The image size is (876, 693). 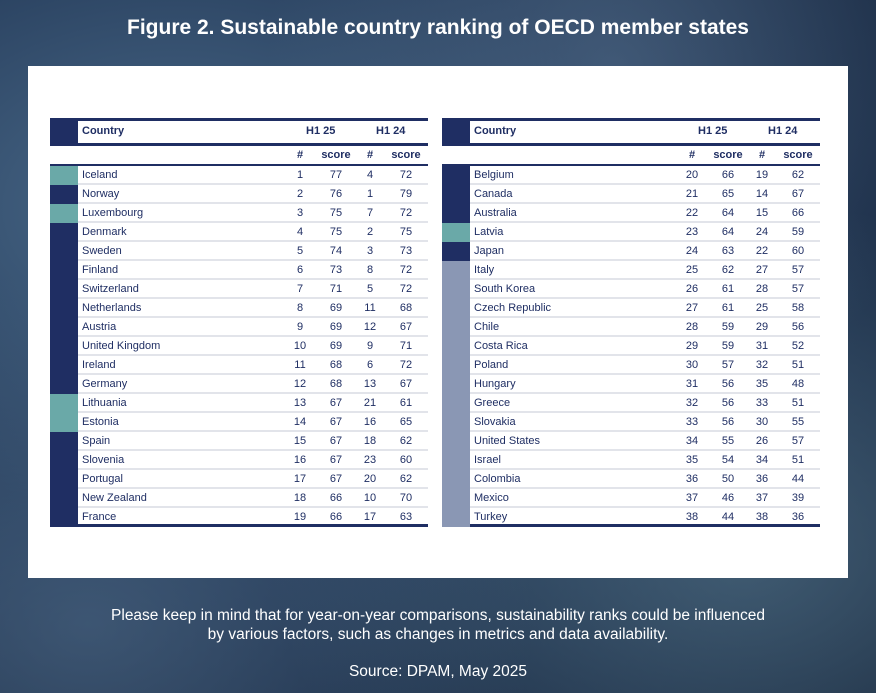 I want to click on country-name: Czech Republic, so click(x=513, y=308).